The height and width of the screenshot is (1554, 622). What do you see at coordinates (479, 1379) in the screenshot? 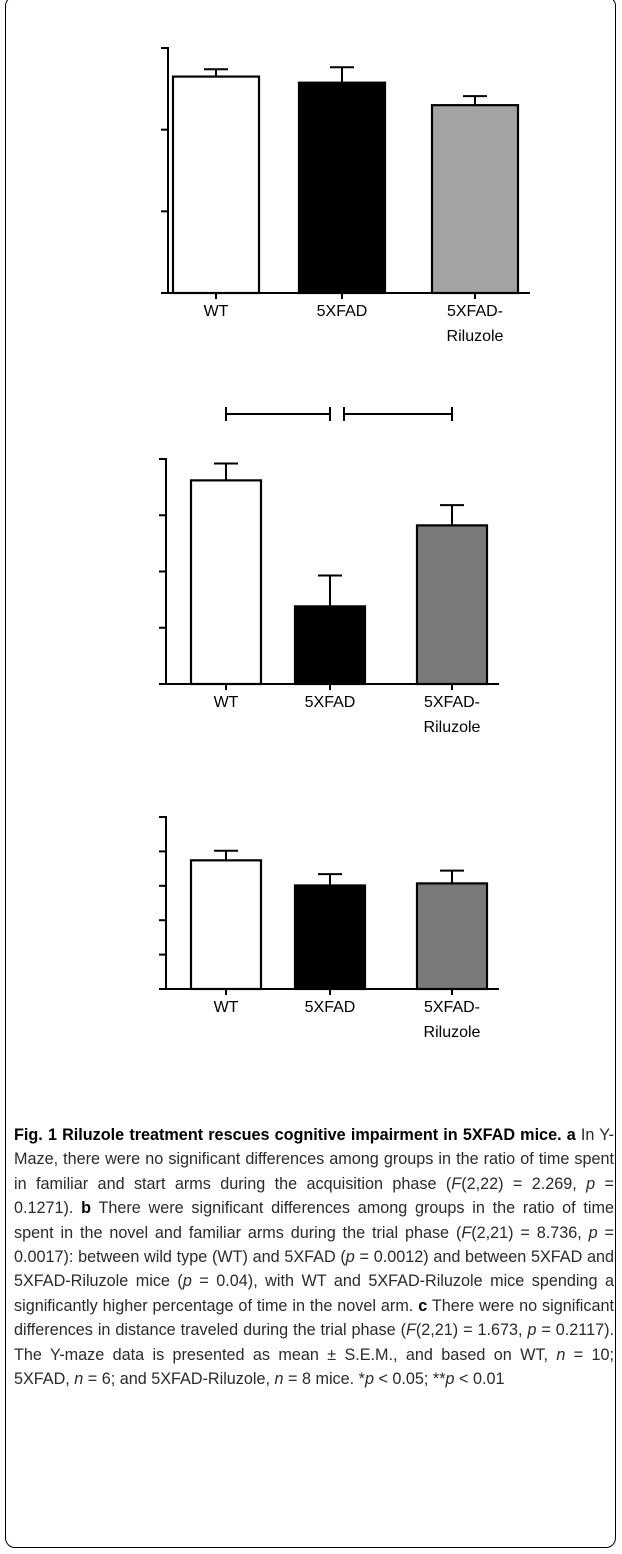
I see `caption-segment: < 0.01` at bounding box center [479, 1379].